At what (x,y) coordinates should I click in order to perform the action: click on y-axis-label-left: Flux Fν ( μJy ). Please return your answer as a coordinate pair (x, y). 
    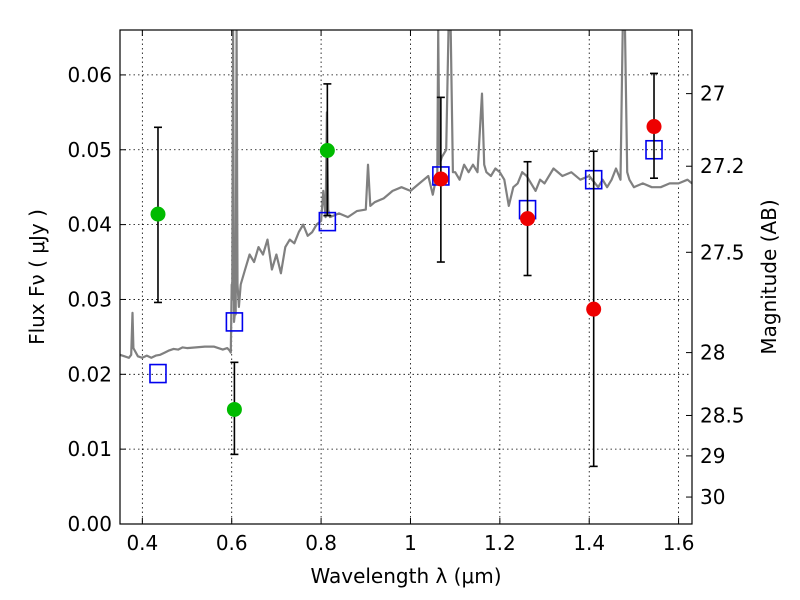
    Looking at the image, I should click on (37, 277).